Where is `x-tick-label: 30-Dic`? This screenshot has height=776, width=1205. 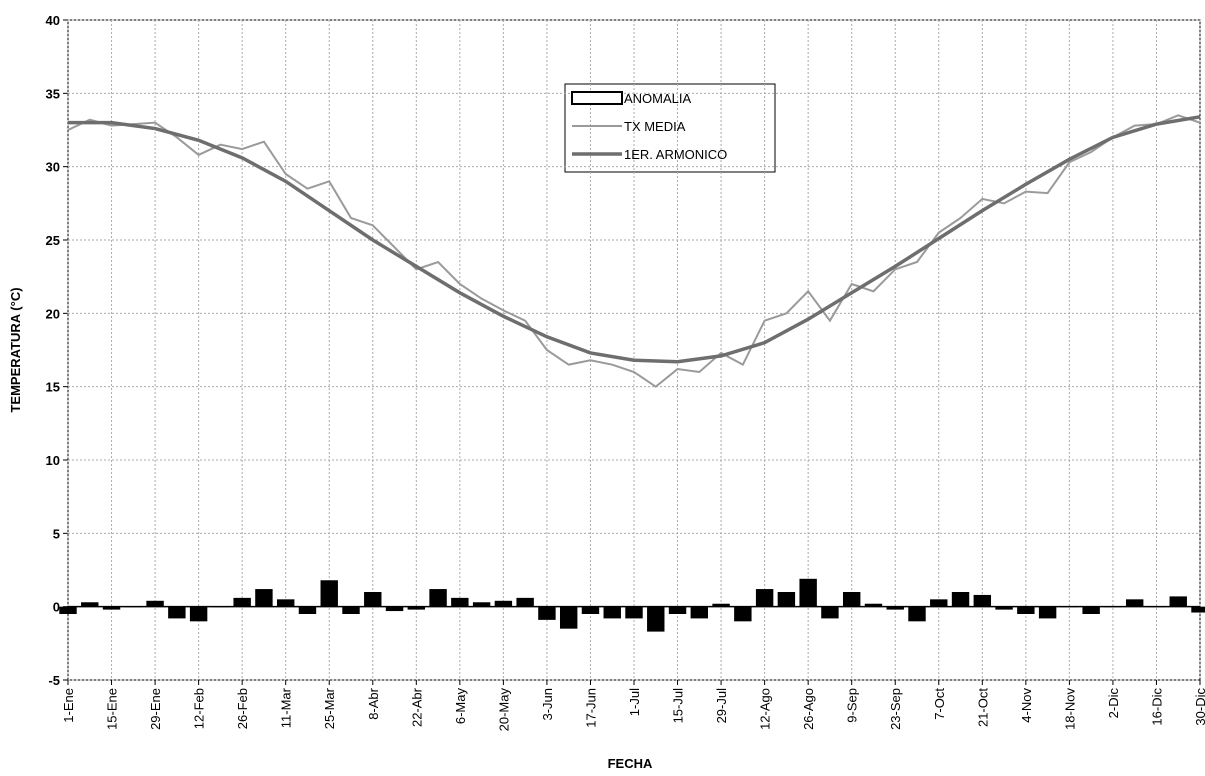
x-tick-label: 30-Dic is located at coordinates (1199, 707).